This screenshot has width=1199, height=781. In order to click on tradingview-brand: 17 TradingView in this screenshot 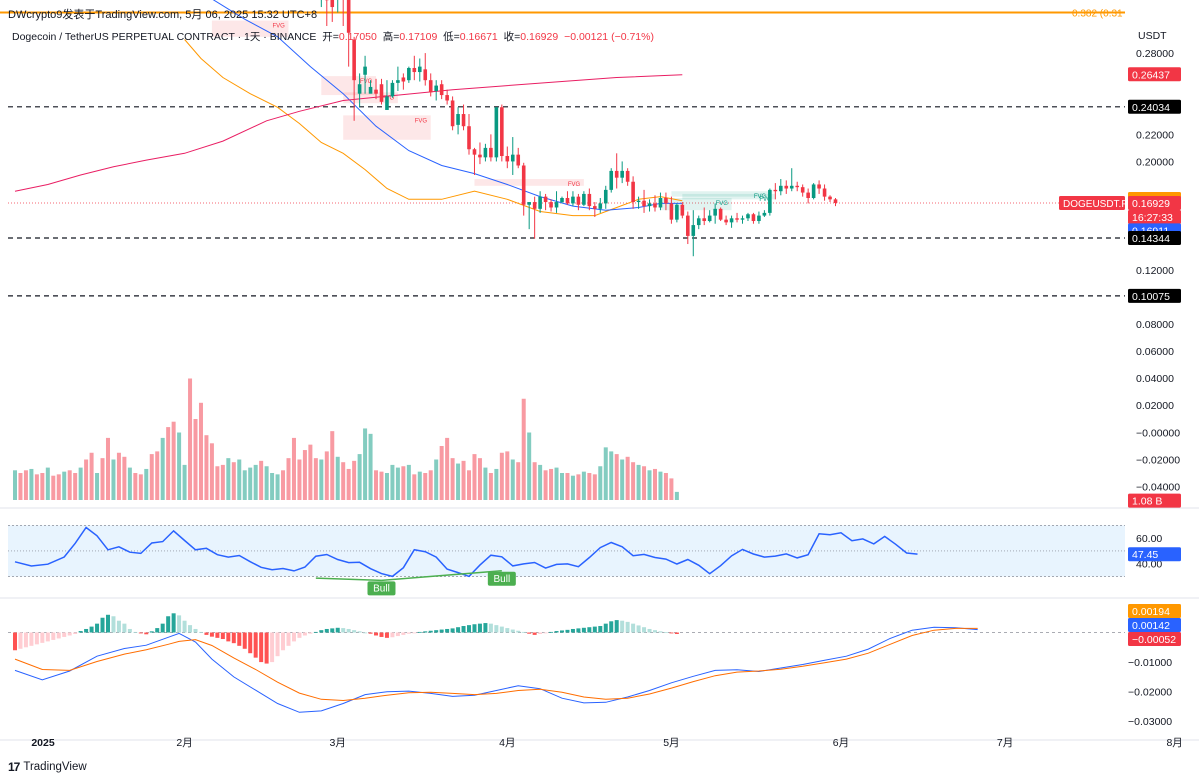, I will do `click(47, 767)`.